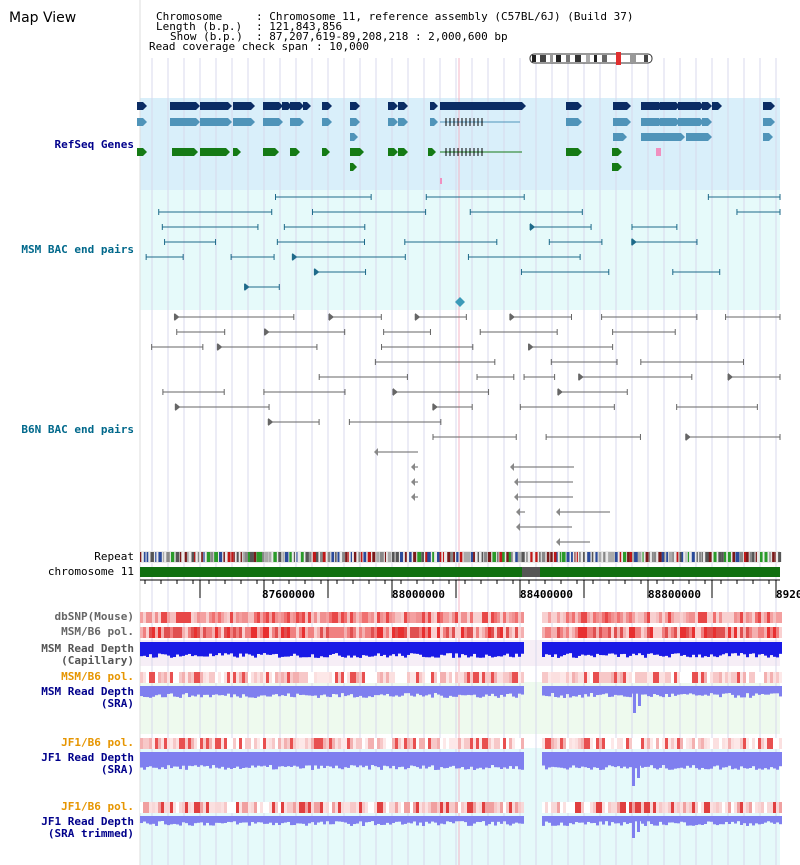 The width and height of the screenshot is (800, 865). What do you see at coordinates (524, 106) in the screenshot?
I see `gene-strand-arrow` at bounding box center [524, 106].